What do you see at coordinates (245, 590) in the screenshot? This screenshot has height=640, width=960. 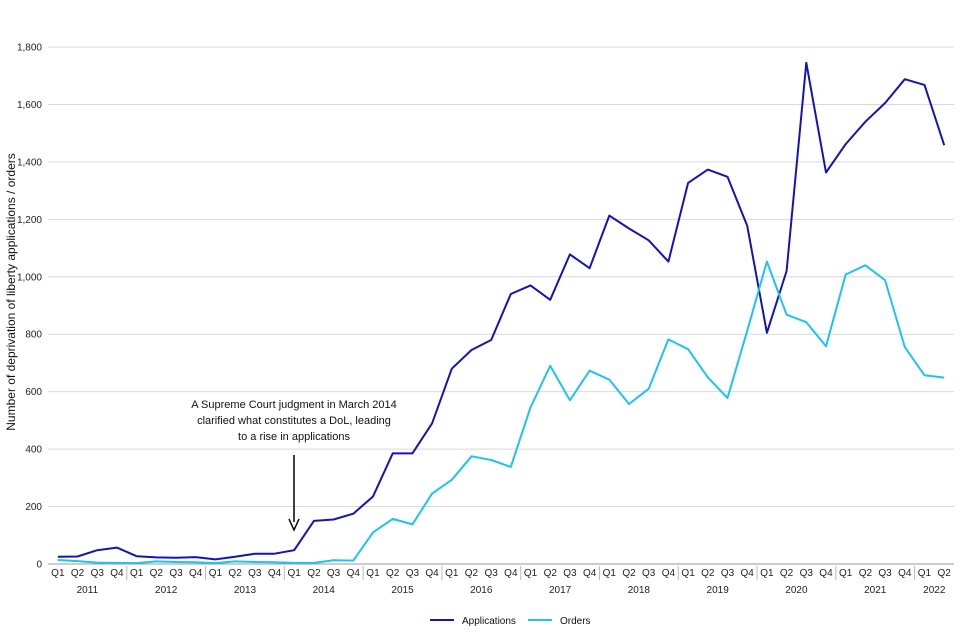 I see `year-label: 2013` at bounding box center [245, 590].